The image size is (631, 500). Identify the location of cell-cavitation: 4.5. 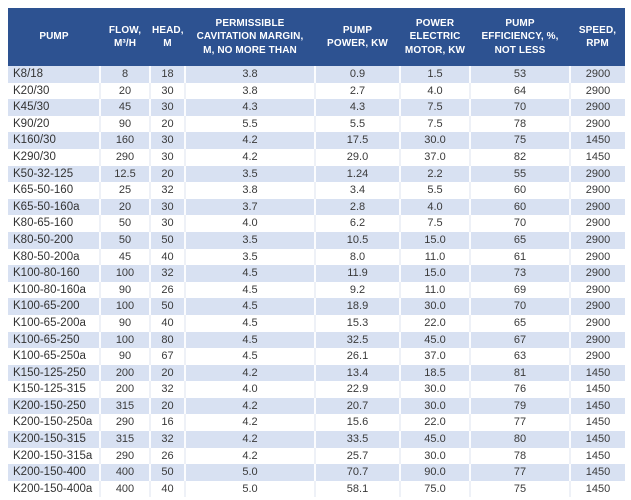
(249, 273).